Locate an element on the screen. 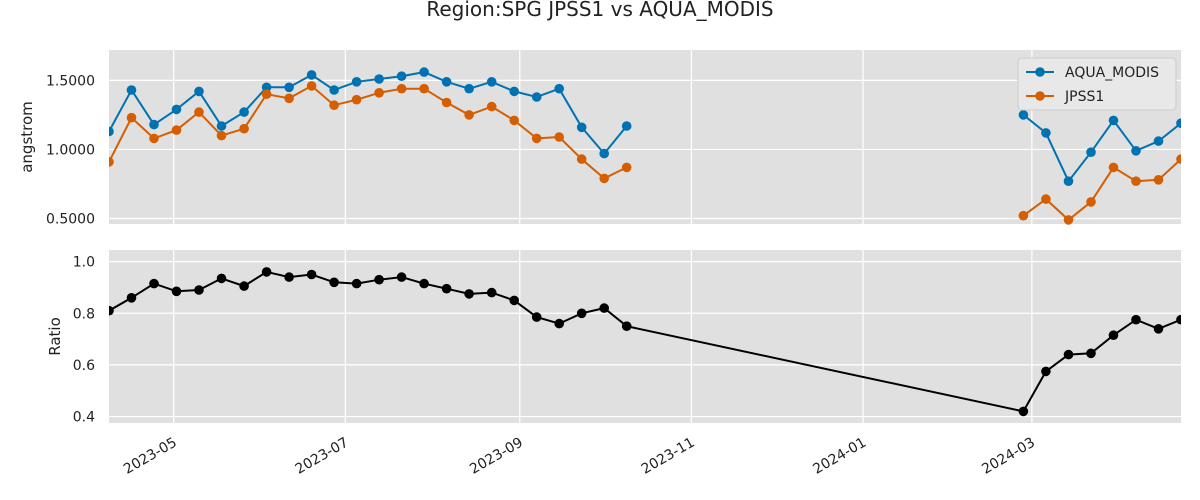 Image resolution: width=1200 pixels, height=500 pixels. bottom-ylabel: Ratio is located at coordinates (55, 336).